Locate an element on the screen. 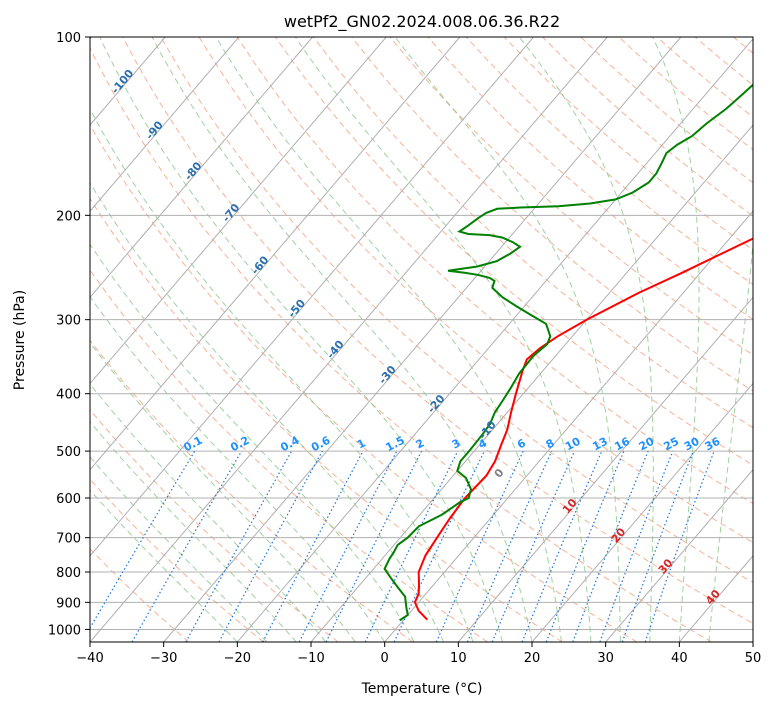 The width and height of the screenshot is (775, 708). y-tick-label: 300 is located at coordinates (68, 321).